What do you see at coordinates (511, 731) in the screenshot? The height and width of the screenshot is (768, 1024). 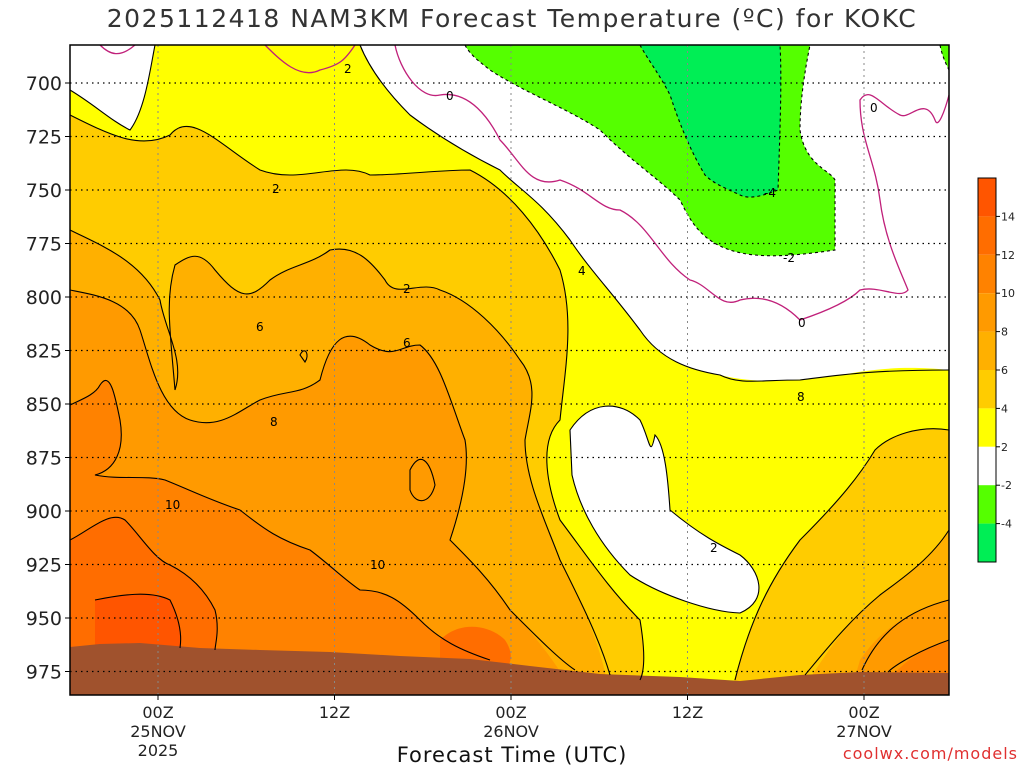 I see `x-tick-label: 26NOV` at bounding box center [511, 731].